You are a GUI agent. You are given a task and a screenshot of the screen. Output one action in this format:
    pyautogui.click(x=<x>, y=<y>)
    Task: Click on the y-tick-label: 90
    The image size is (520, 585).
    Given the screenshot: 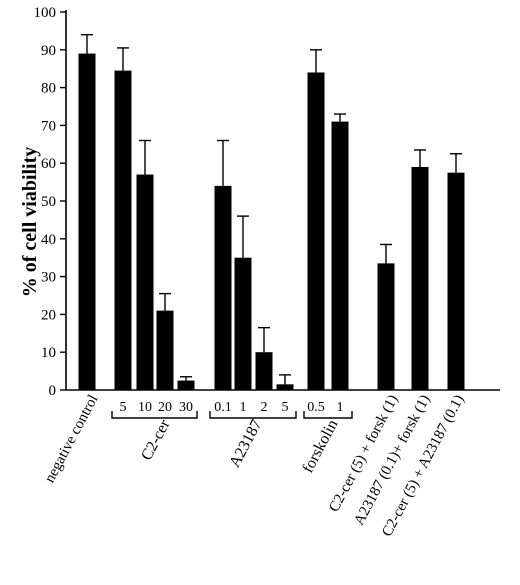 What is the action you would take?
    pyautogui.click(x=48, y=51)
    